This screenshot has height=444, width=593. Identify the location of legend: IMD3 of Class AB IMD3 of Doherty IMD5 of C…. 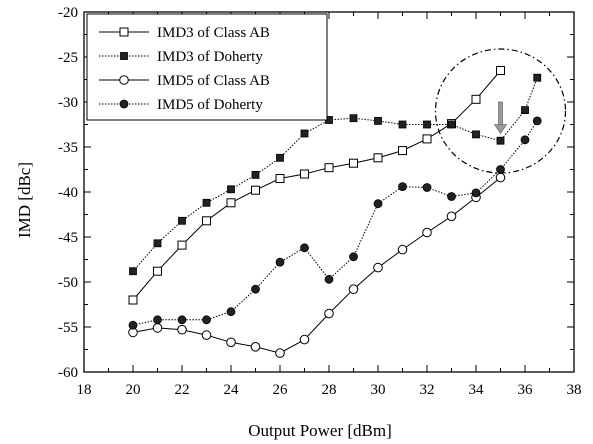
(207, 67).